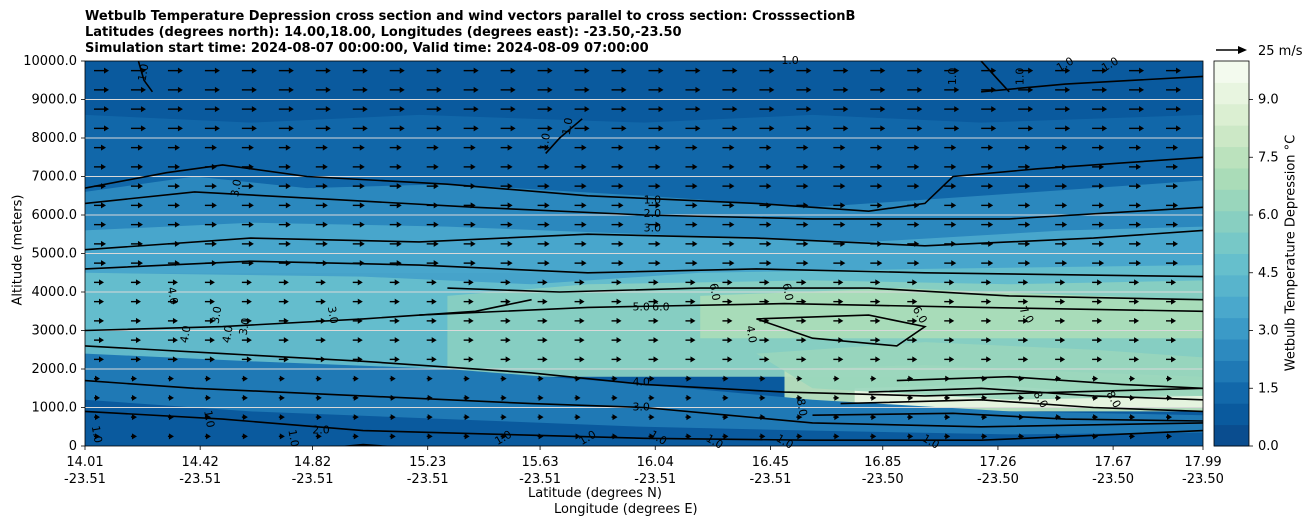 This screenshot has width=1312, height=526. What do you see at coordinates (770, 479) in the screenshot?
I see `x-tick-label-lon-6: -23.51` at bounding box center [770, 479].